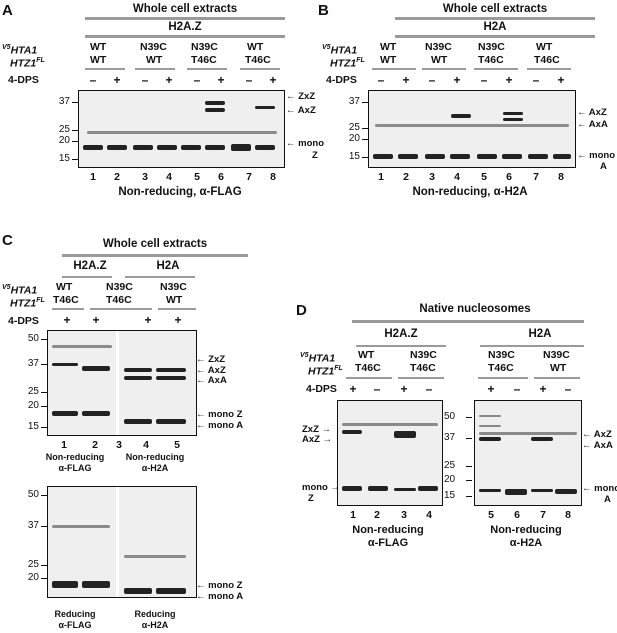 The image size is (617, 633). What do you see at coordinates (75, 462) in the screenshot?
I see `panel-c-cap-left: Non-reducing α-FLAG` at bounding box center [75, 462].